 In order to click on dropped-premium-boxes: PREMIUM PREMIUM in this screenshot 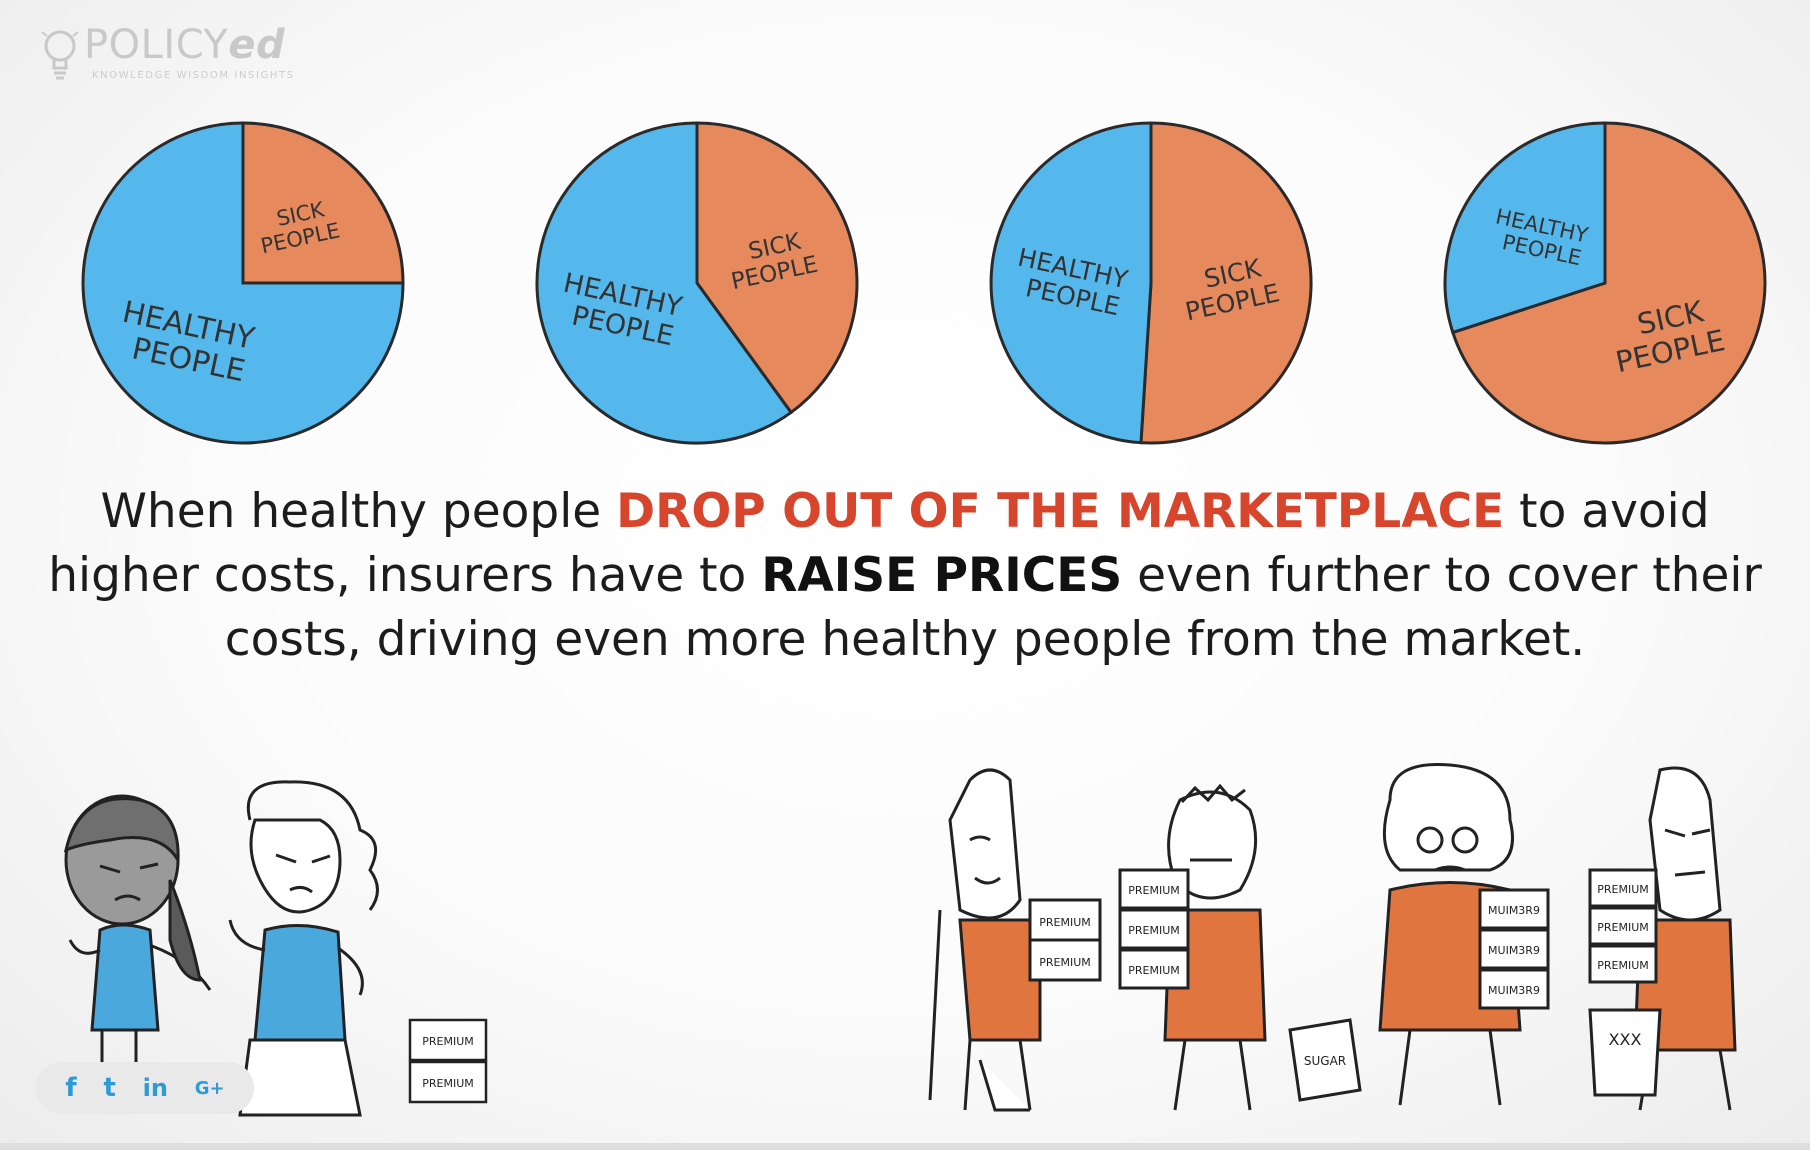, I will do `click(448, 1061)`.